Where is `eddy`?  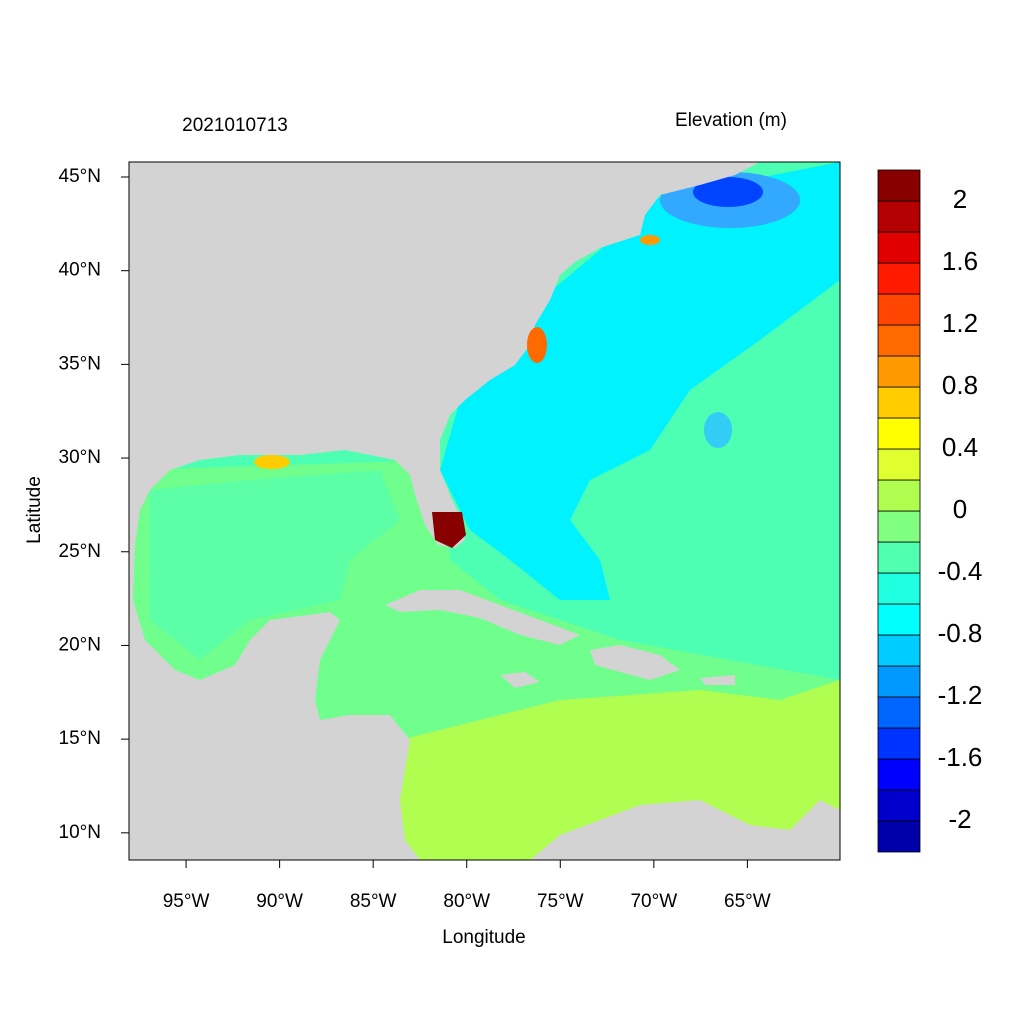
eddy is located at coordinates (718, 430).